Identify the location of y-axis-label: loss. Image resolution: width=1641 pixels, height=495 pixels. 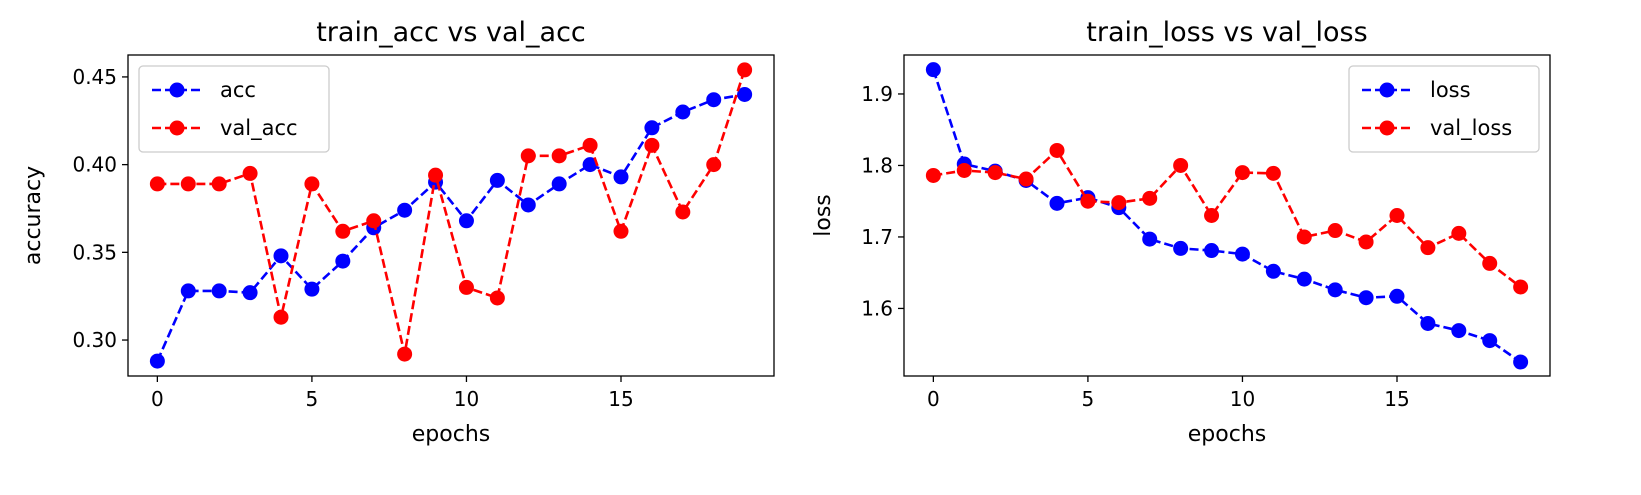
(823, 215).